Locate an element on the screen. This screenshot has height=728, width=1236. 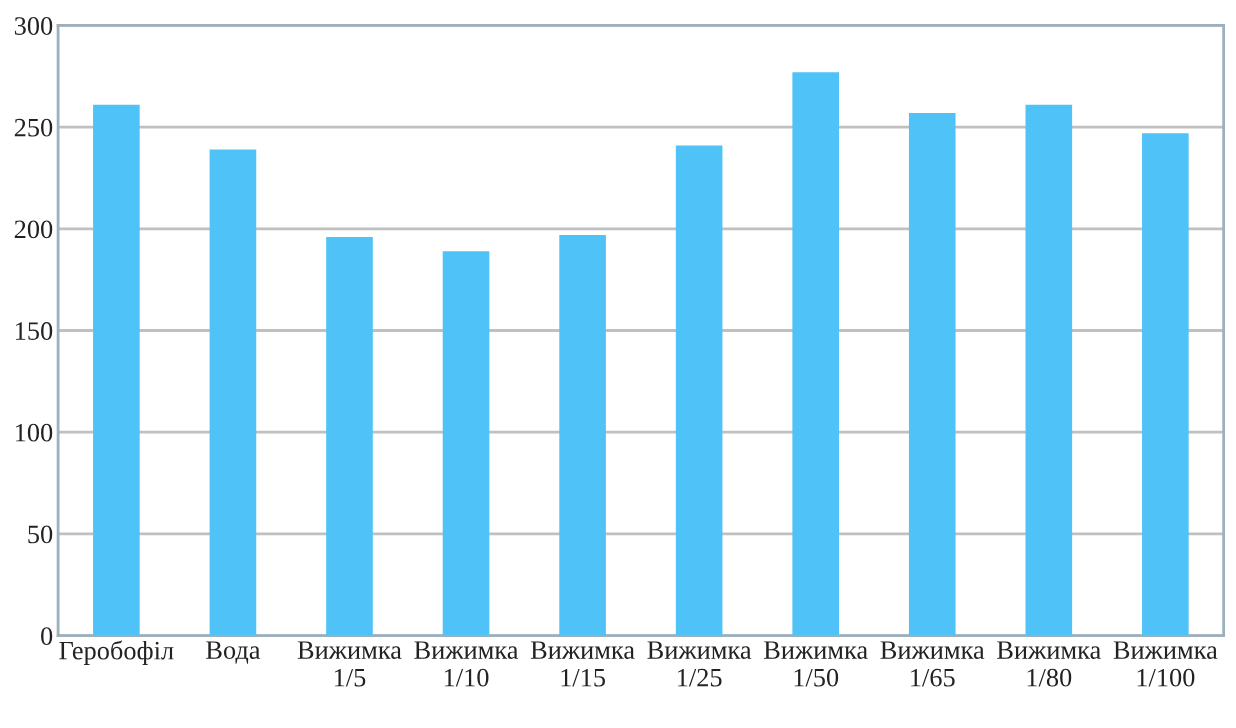
y-tick-label: 150 is located at coordinates (34, 331).